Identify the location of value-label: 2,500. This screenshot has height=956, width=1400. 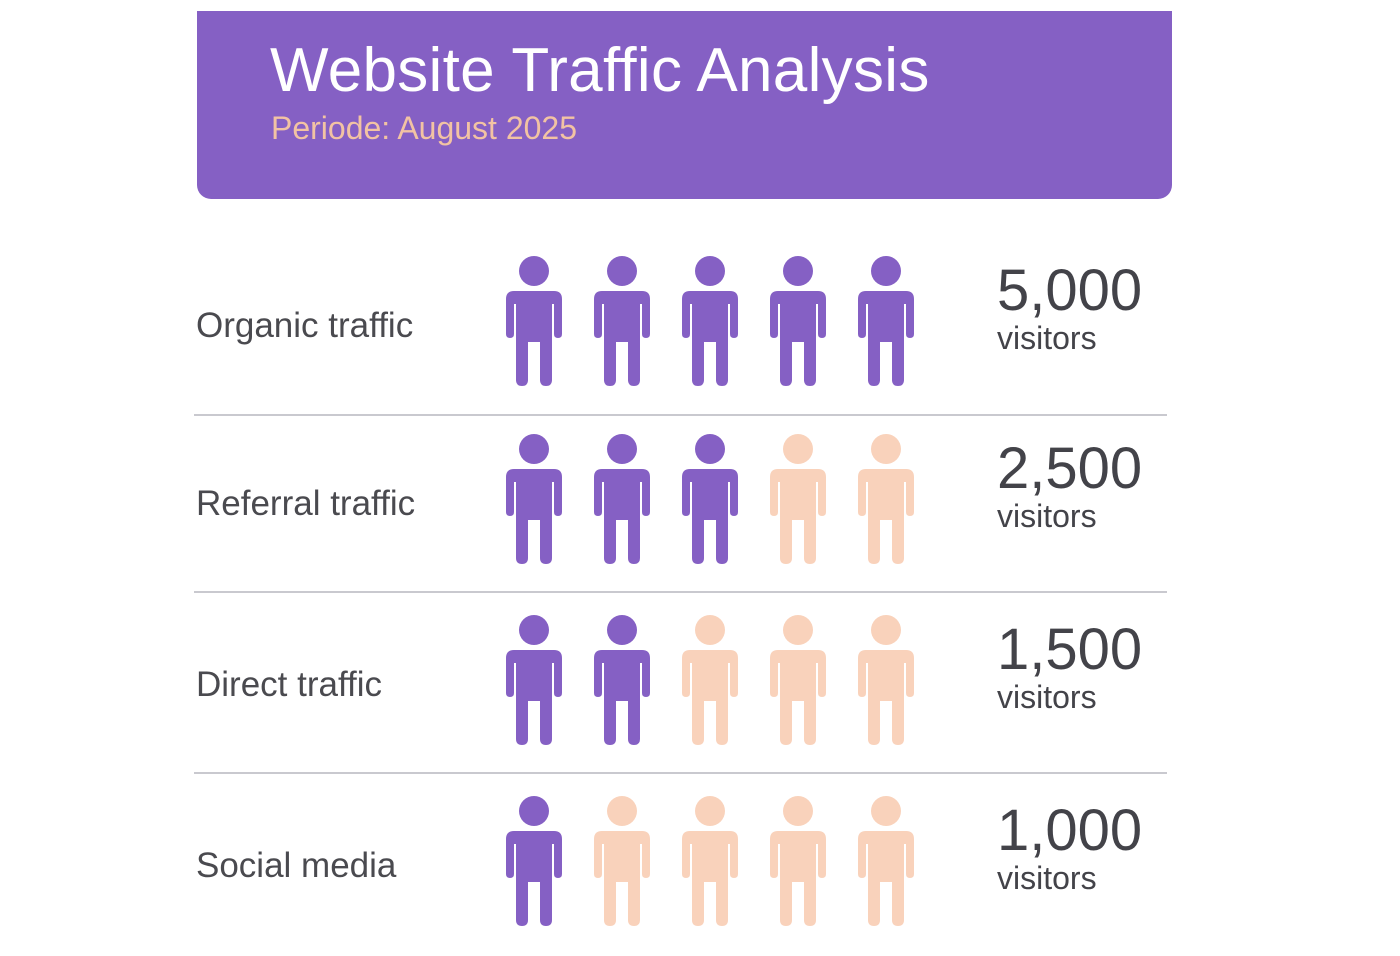
(1070, 468).